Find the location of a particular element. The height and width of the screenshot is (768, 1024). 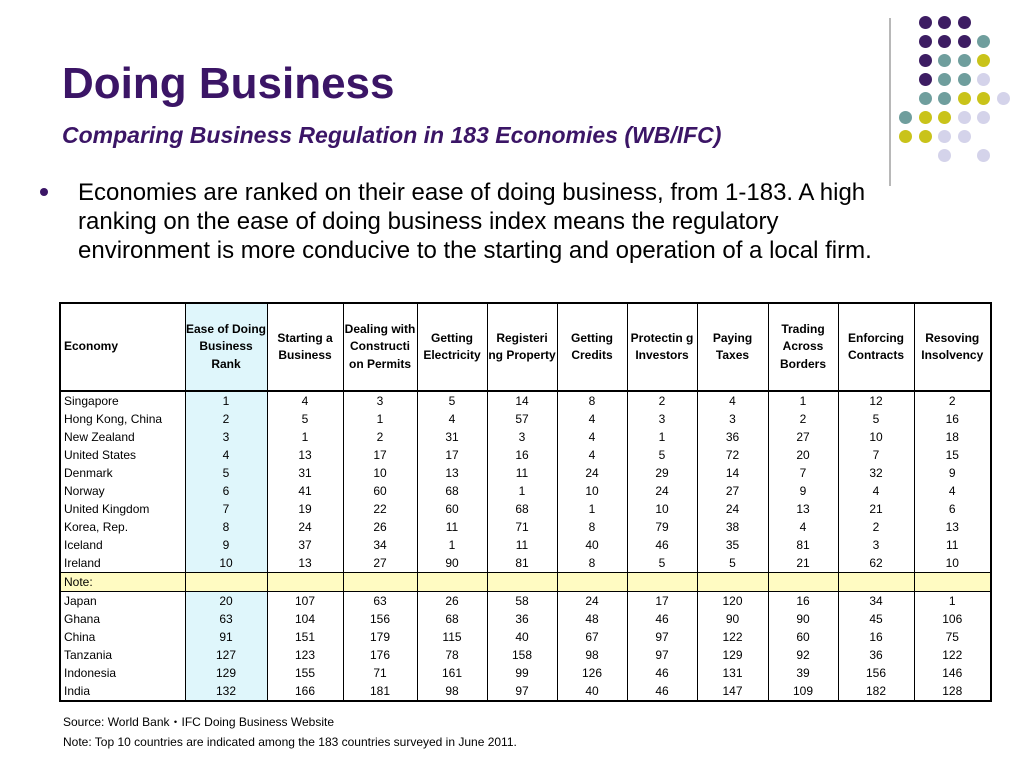

rank-cell: 35 is located at coordinates (732, 545).